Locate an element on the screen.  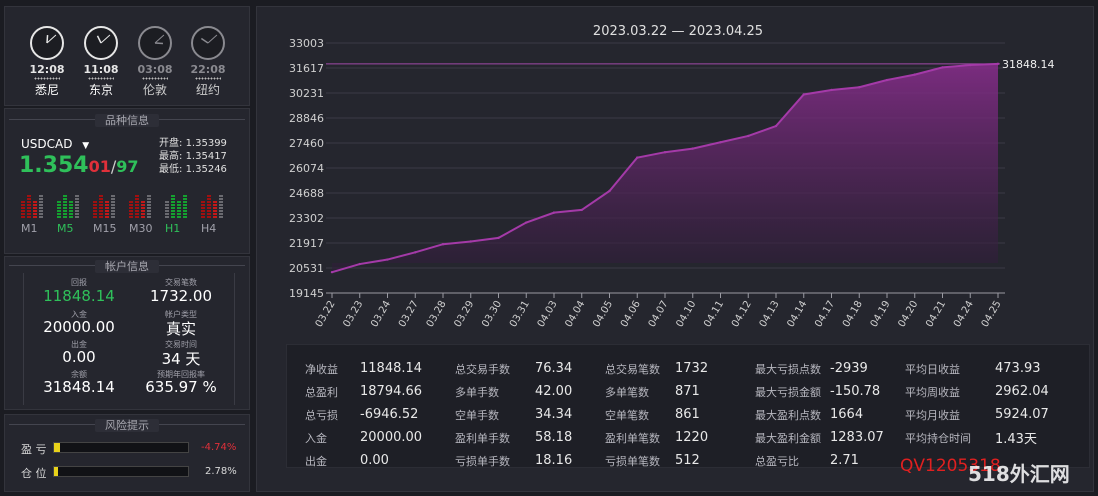
clock-2: 03:08 伦敦 is located at coordinates (155, 61).